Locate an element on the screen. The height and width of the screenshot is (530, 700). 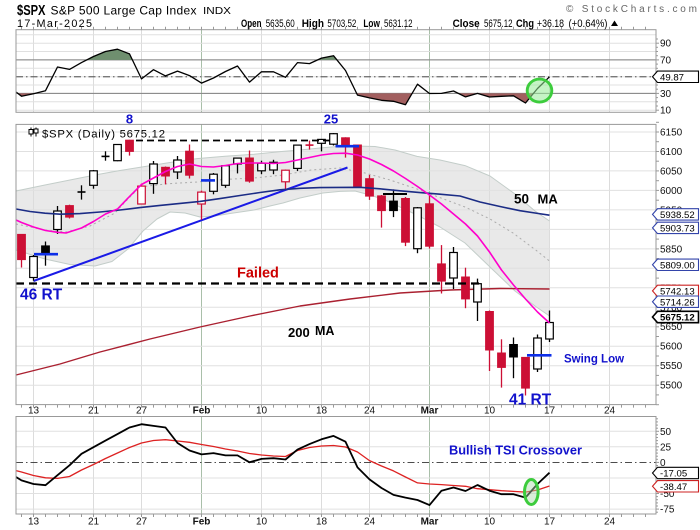
svg-text: 5631.12 is located at coordinates (398, 24).